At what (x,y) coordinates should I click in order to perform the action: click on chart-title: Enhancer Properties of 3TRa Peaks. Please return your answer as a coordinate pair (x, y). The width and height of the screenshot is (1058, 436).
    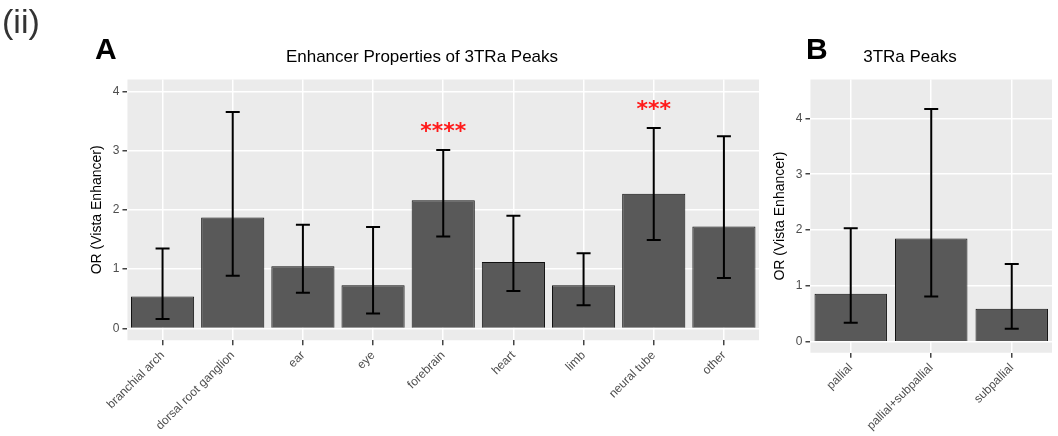
    Looking at the image, I should click on (422, 56).